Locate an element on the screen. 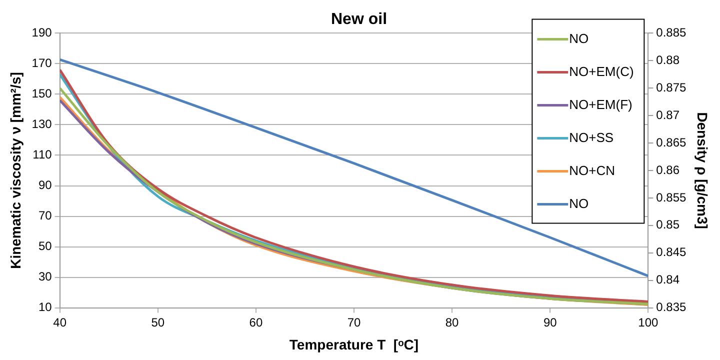  y-tick-label: 70 is located at coordinates (45, 215).